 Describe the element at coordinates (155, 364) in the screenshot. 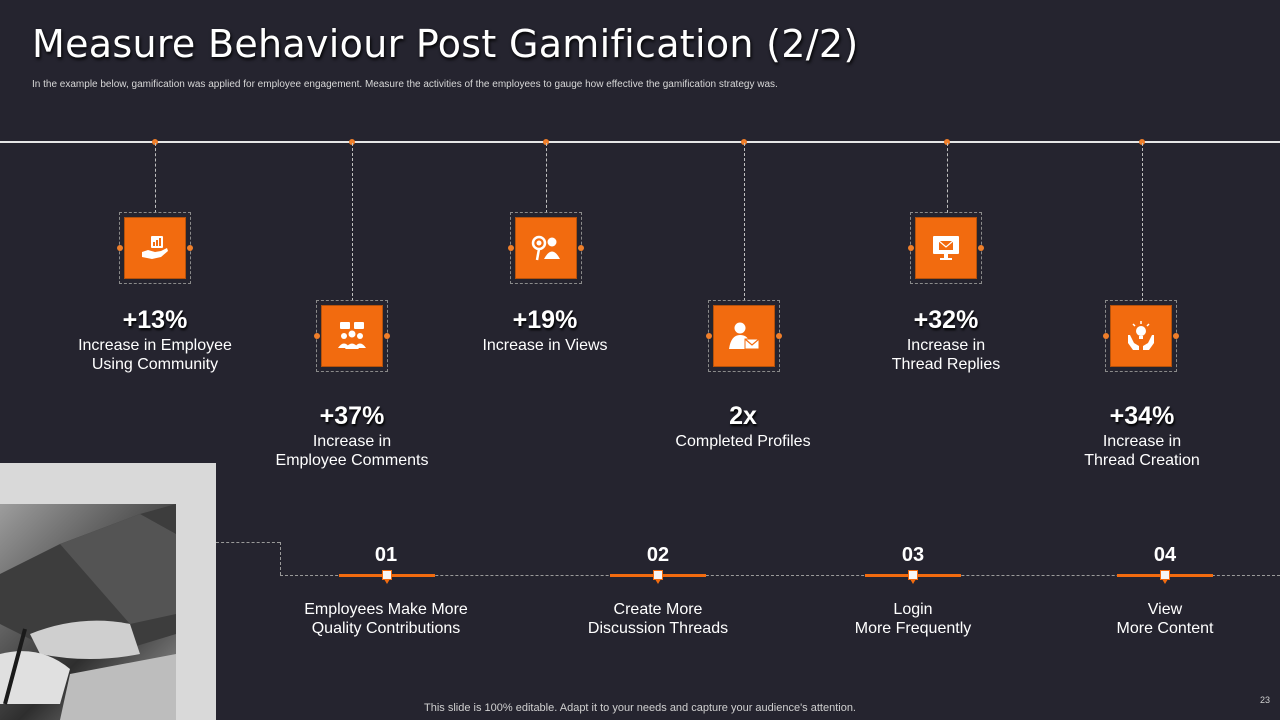

I see `stat-label: Using Community` at that location.